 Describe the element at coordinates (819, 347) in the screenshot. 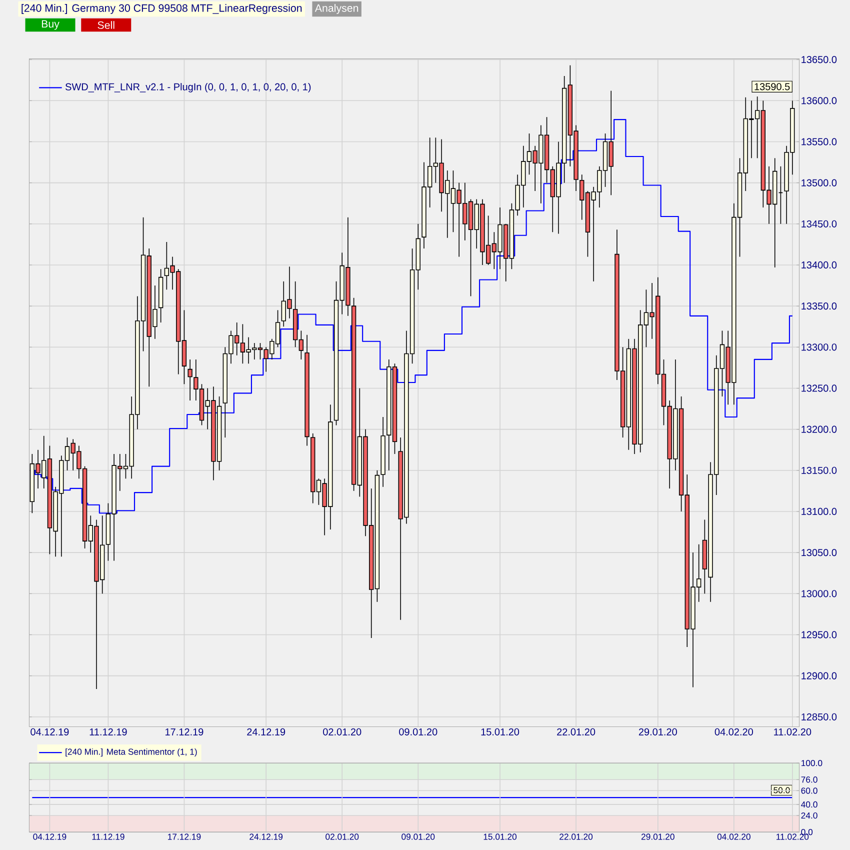

I see `y-tick-label: 13300.0` at that location.